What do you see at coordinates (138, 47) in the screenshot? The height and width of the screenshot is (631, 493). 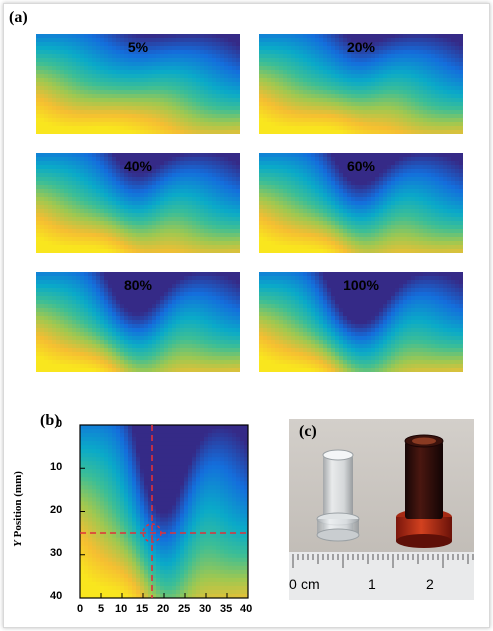 I see `heatmap-label: 5%` at bounding box center [138, 47].